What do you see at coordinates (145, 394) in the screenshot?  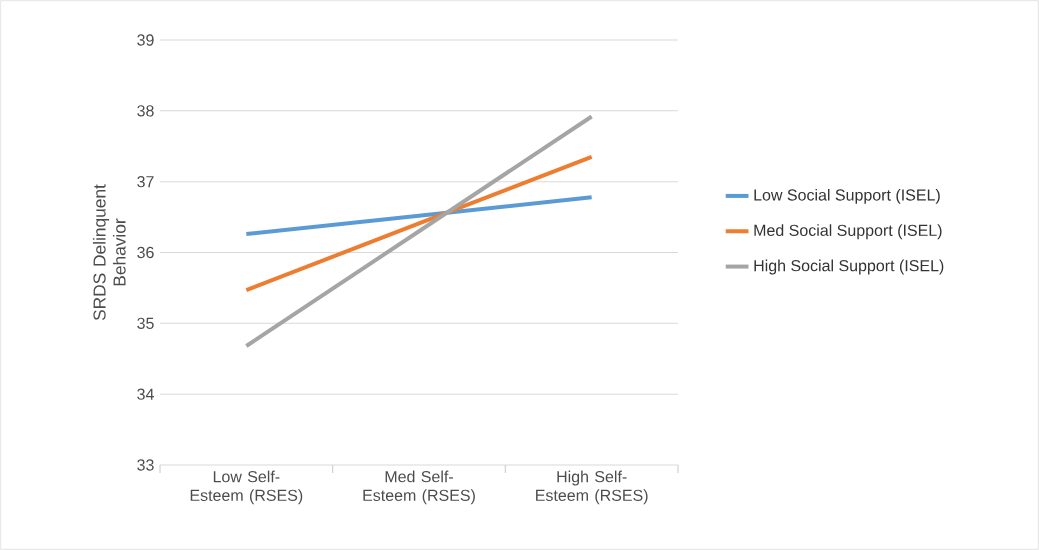 I see `y-tick-label: 34` at bounding box center [145, 394].